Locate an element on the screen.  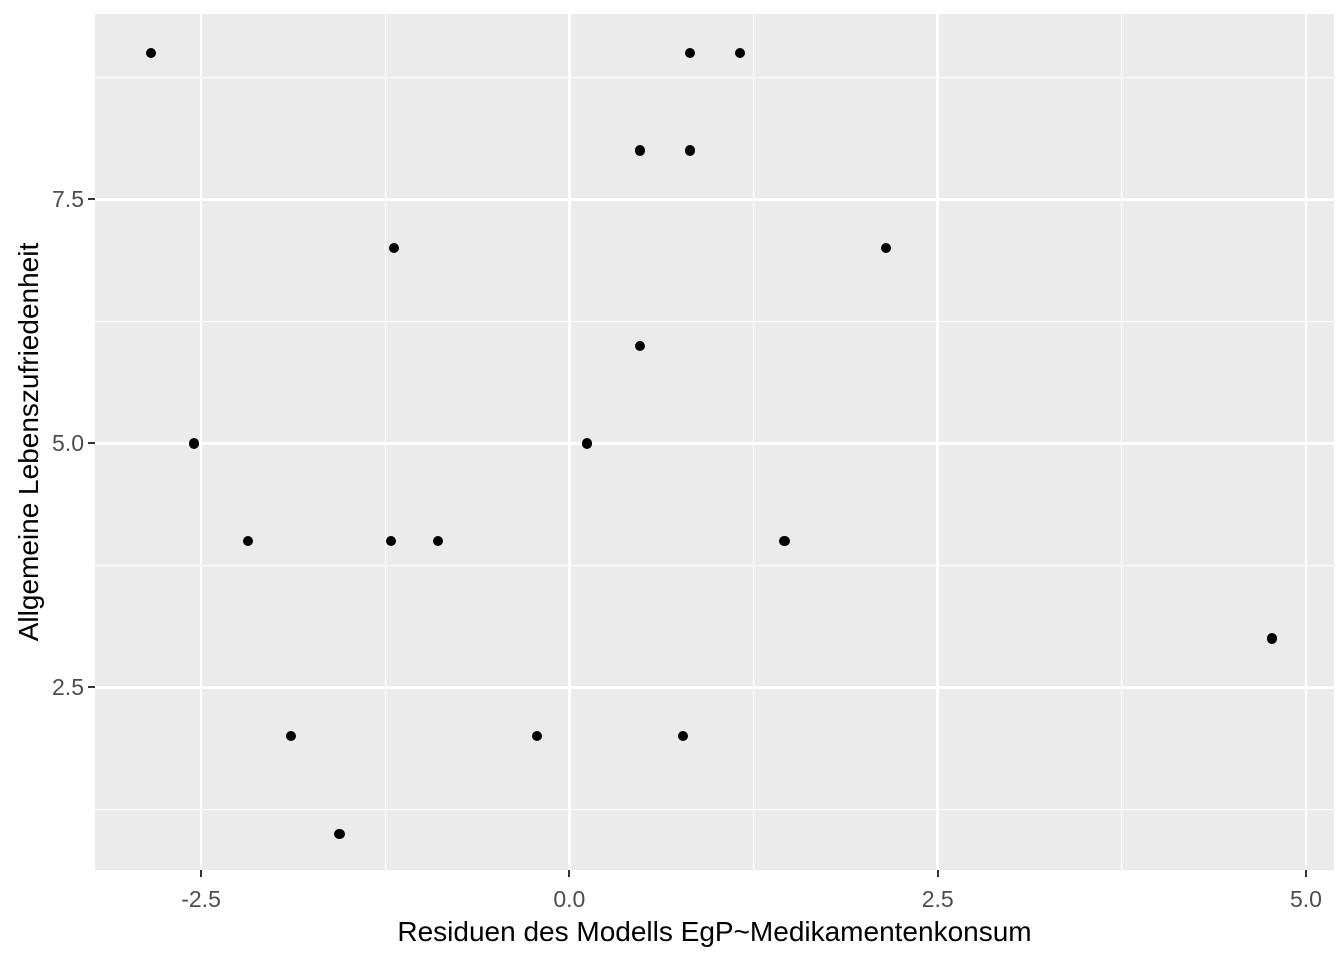
x-tick-label: 2.5 is located at coordinates (937, 899).